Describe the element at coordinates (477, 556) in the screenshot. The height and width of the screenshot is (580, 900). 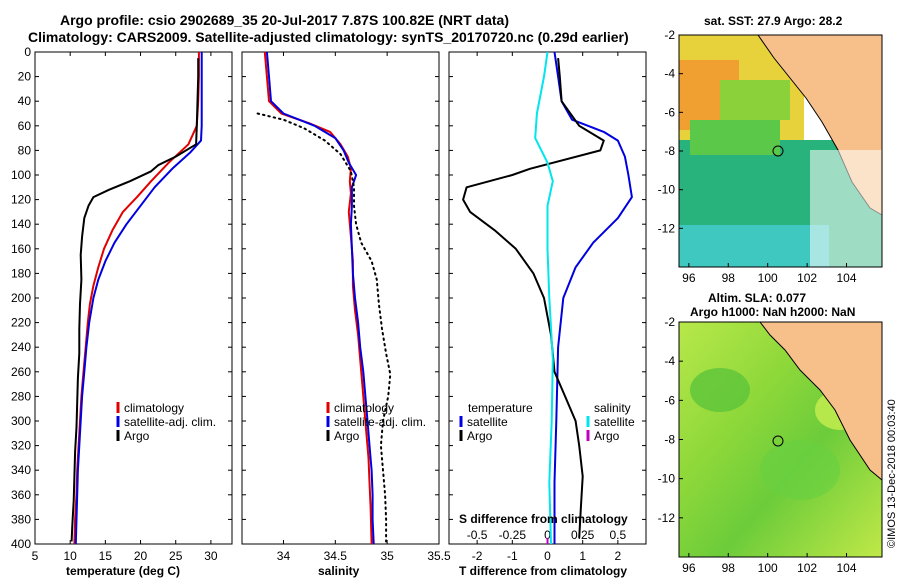
I see `x-tick-label: -2` at that location.